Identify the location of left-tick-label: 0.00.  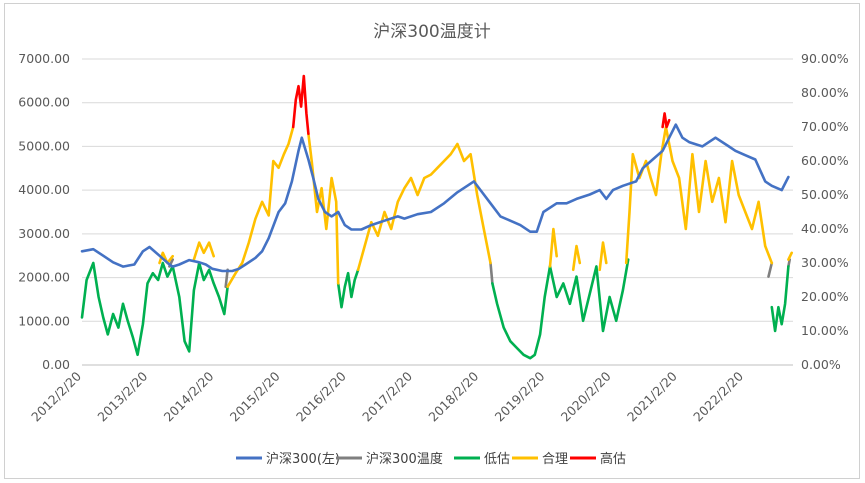
(56, 364).